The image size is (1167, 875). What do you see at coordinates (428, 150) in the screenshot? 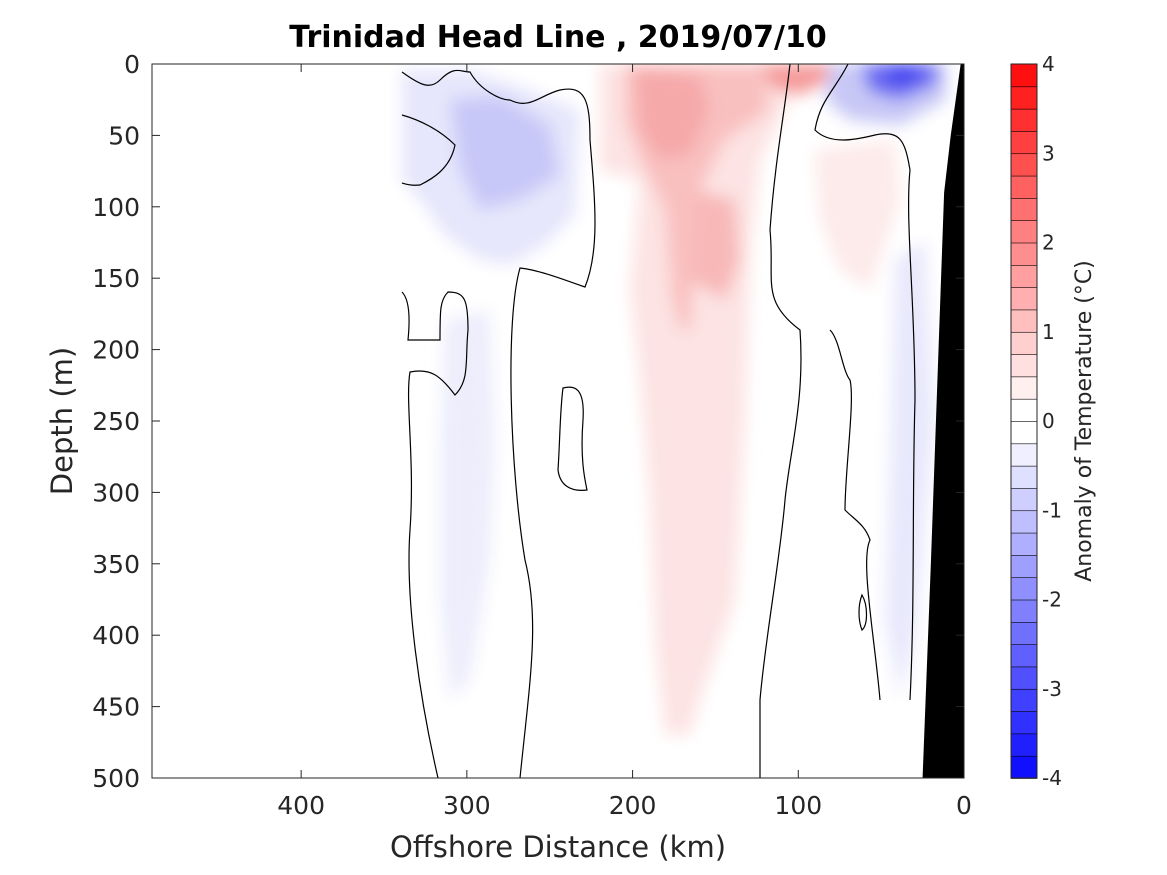
I see `zero-contour-offshore-eddy` at bounding box center [428, 150].